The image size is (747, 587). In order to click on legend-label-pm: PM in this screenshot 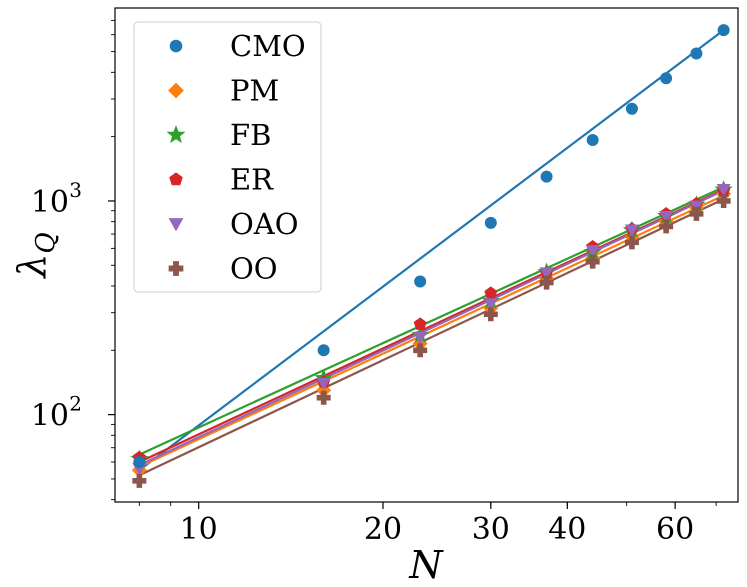, I will do `click(254, 91)`.